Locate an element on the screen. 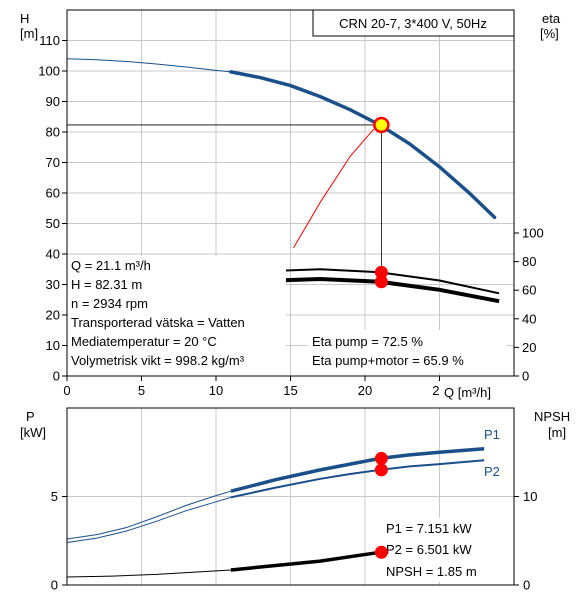 This screenshot has width=585, height=594. flow-axis-label: Q [m³/h] is located at coordinates (467, 392).